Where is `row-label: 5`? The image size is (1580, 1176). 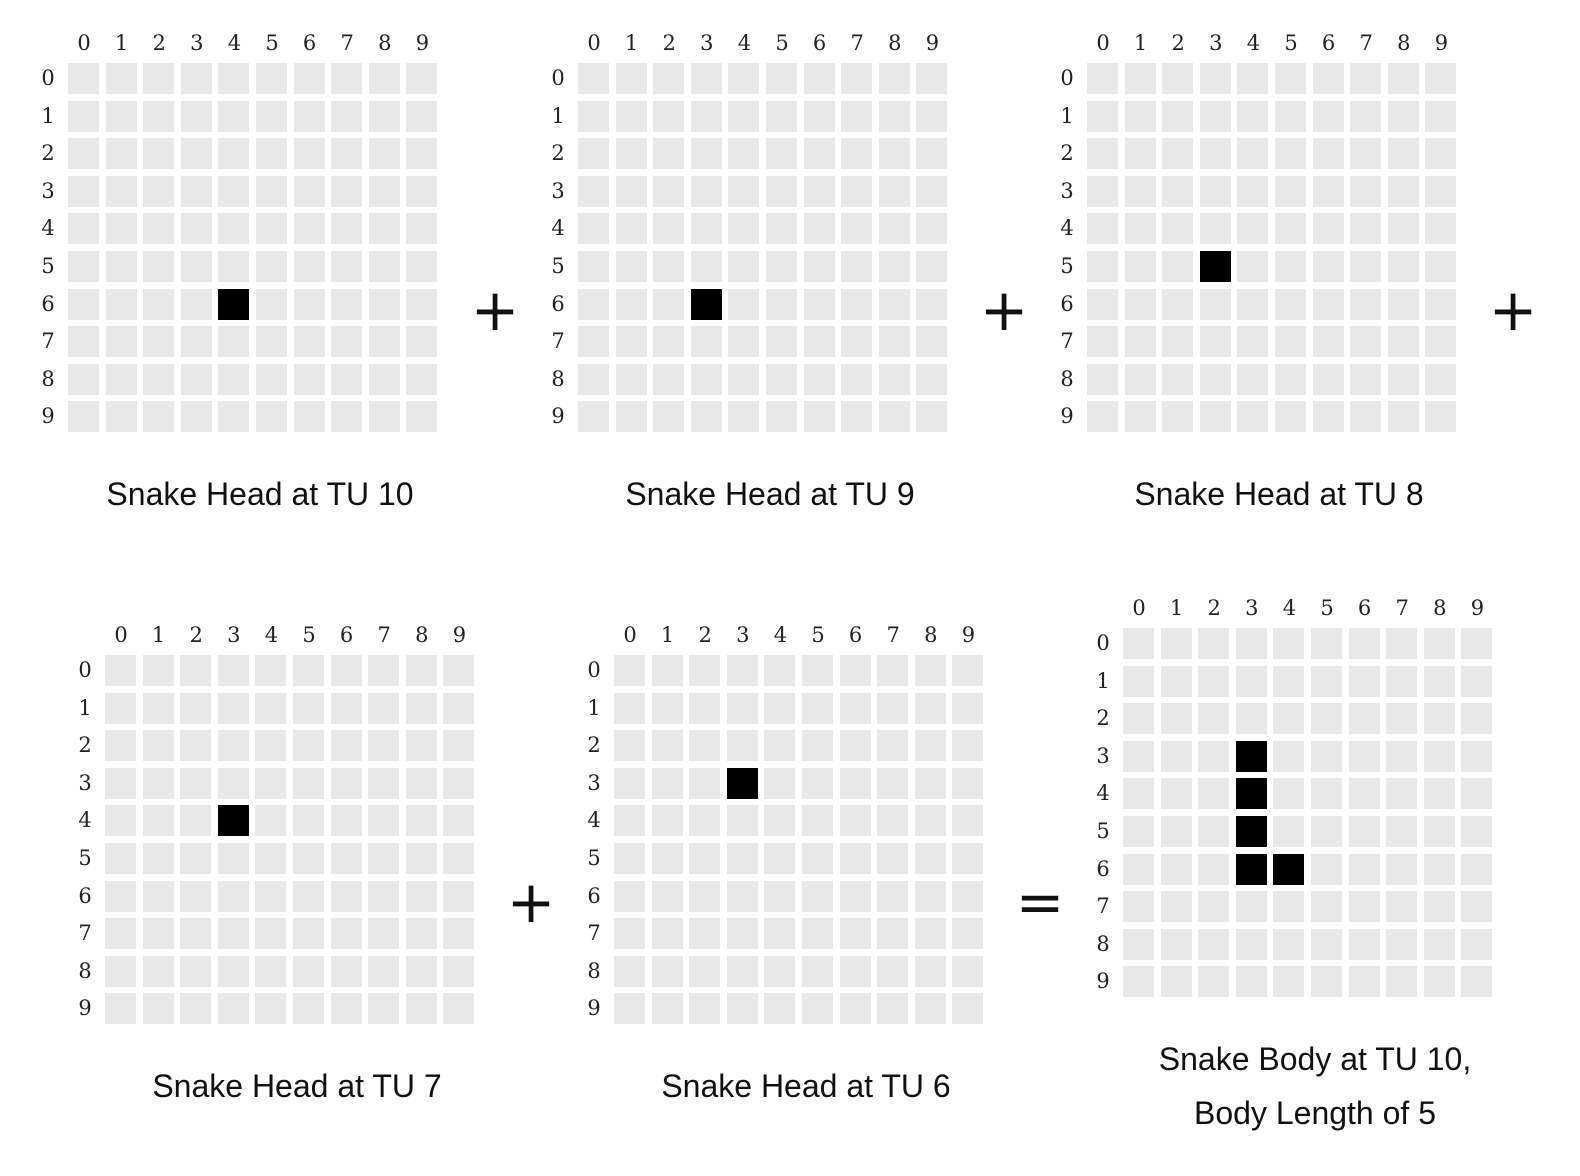 row-label: 5 is located at coordinates (558, 266).